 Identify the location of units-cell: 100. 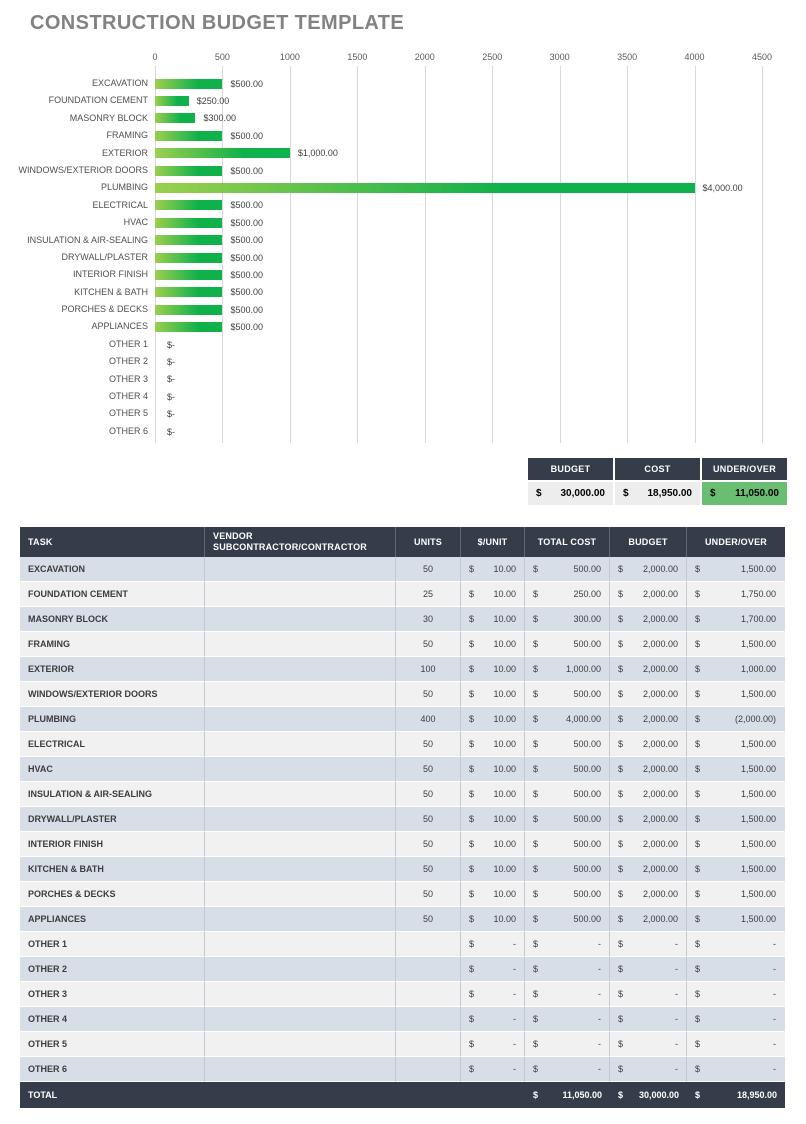
(428, 669).